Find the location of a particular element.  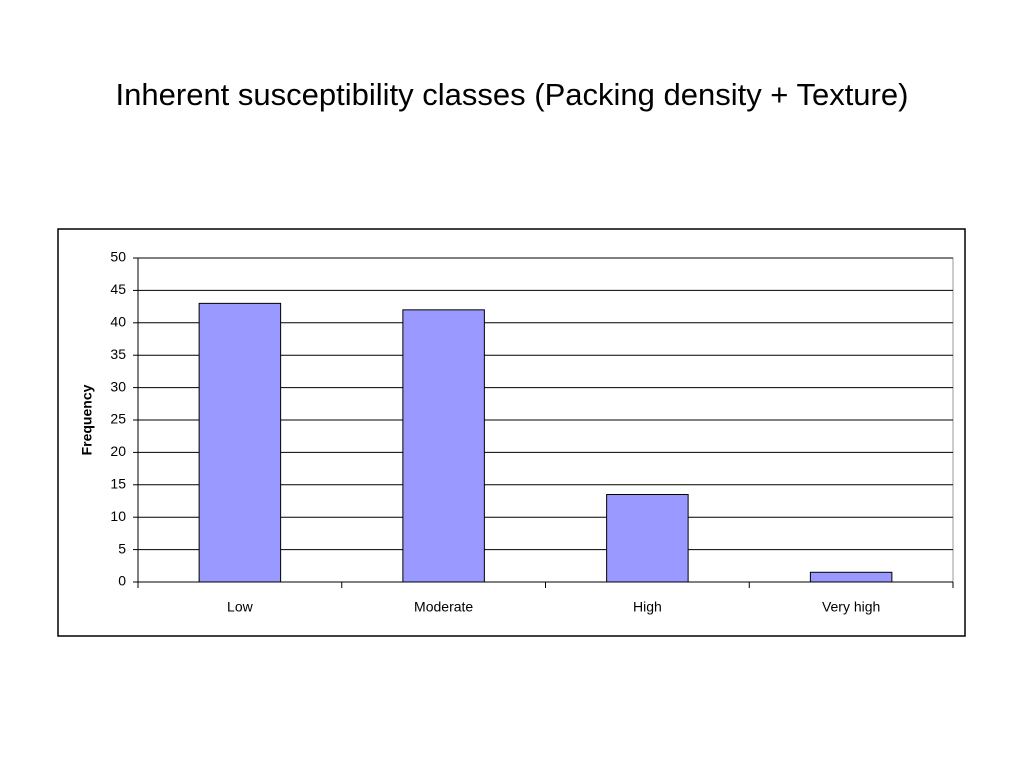

x-tick-label: High is located at coordinates (647, 607).